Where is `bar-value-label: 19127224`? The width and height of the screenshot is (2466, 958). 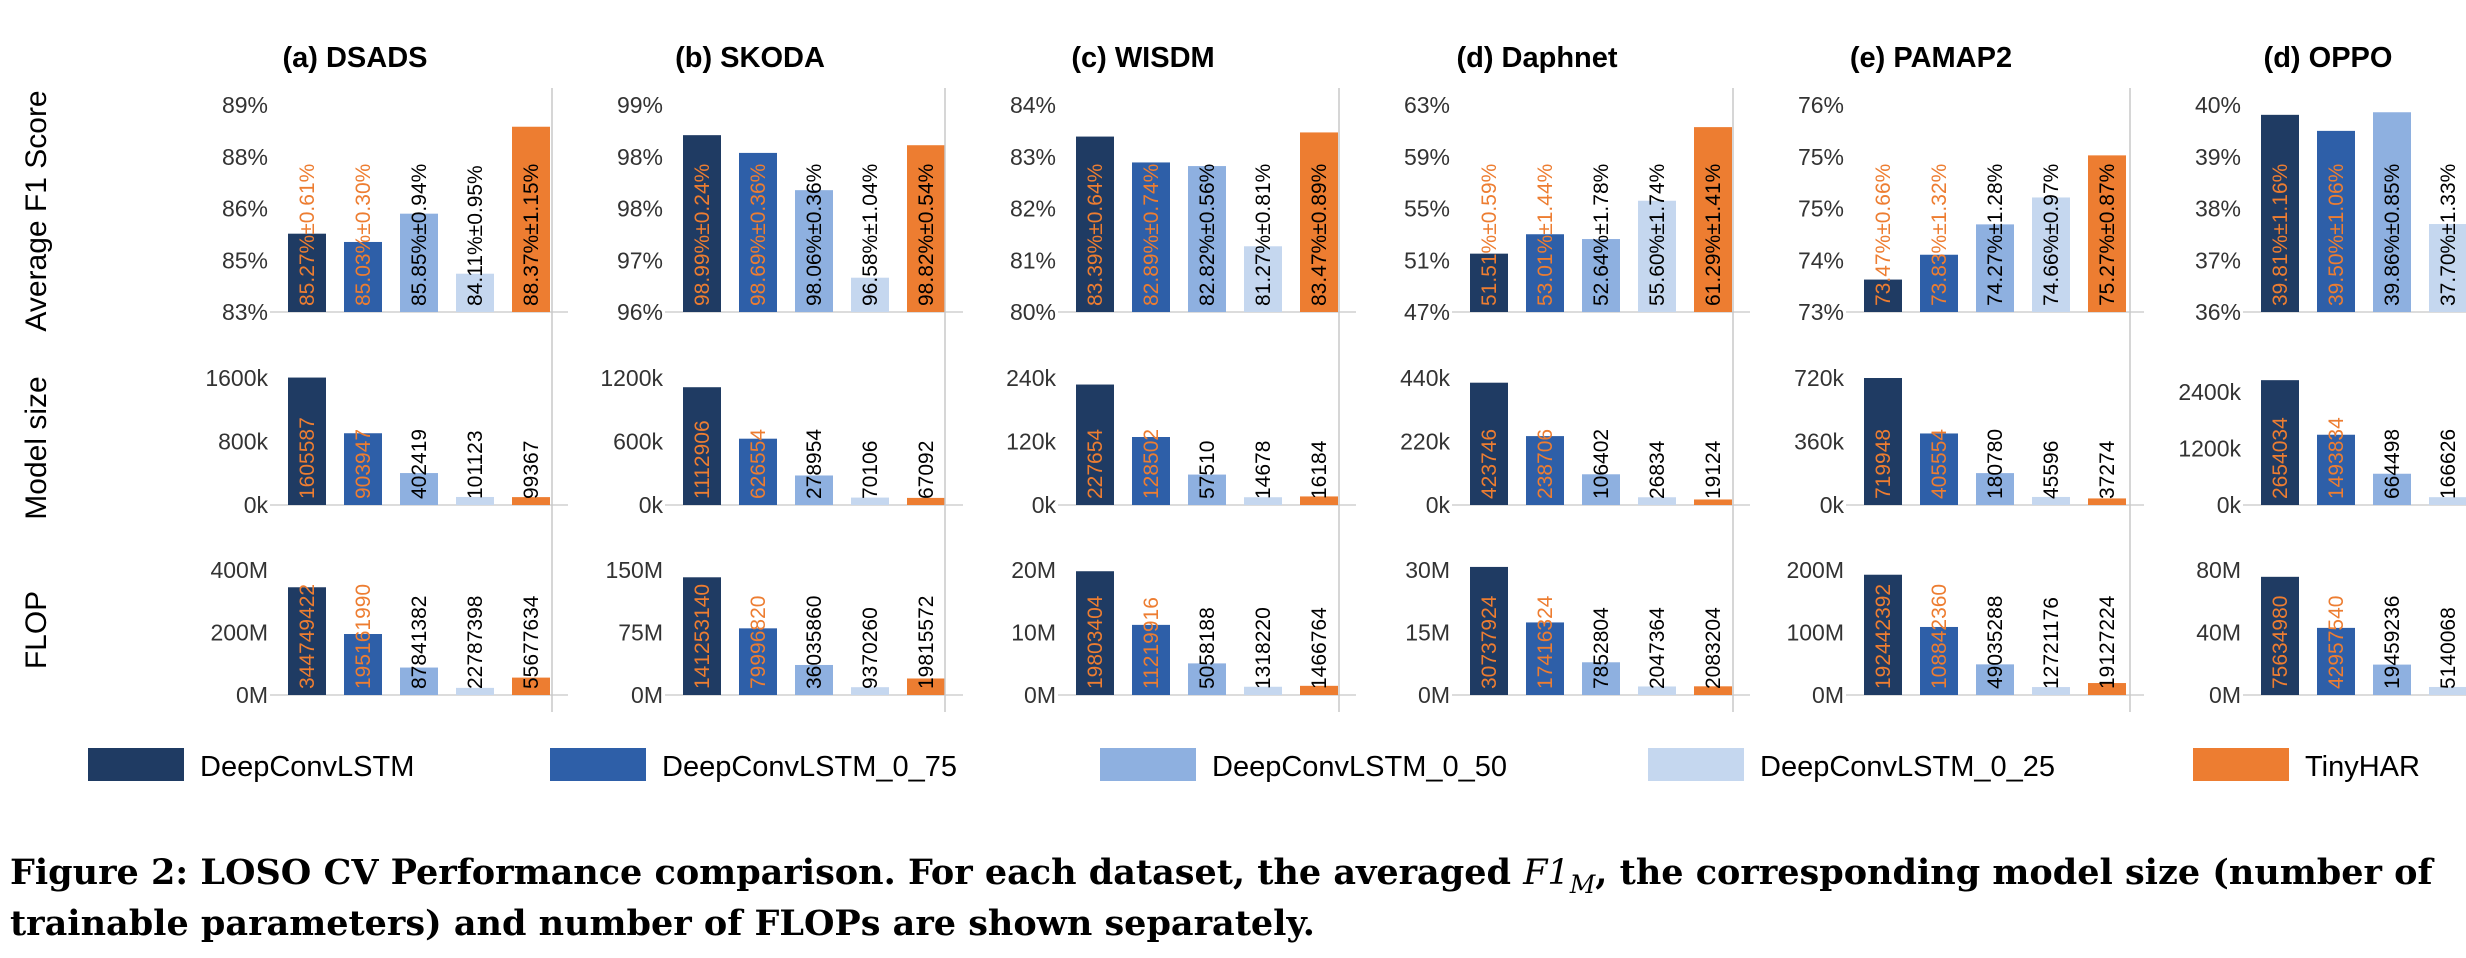
bar-value-label: 19127224 is located at coordinates (2107, 642).